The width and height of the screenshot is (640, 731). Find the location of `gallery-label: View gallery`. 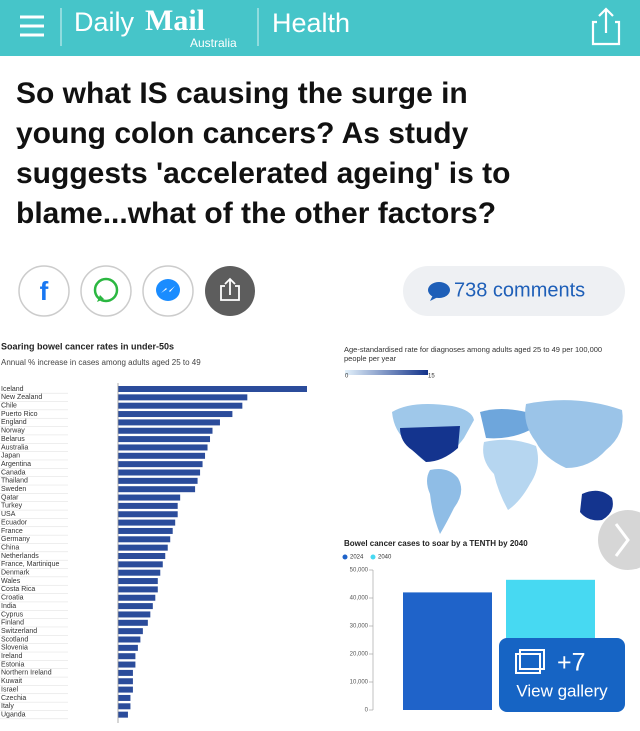

gallery-label: View gallery is located at coordinates (562, 690).